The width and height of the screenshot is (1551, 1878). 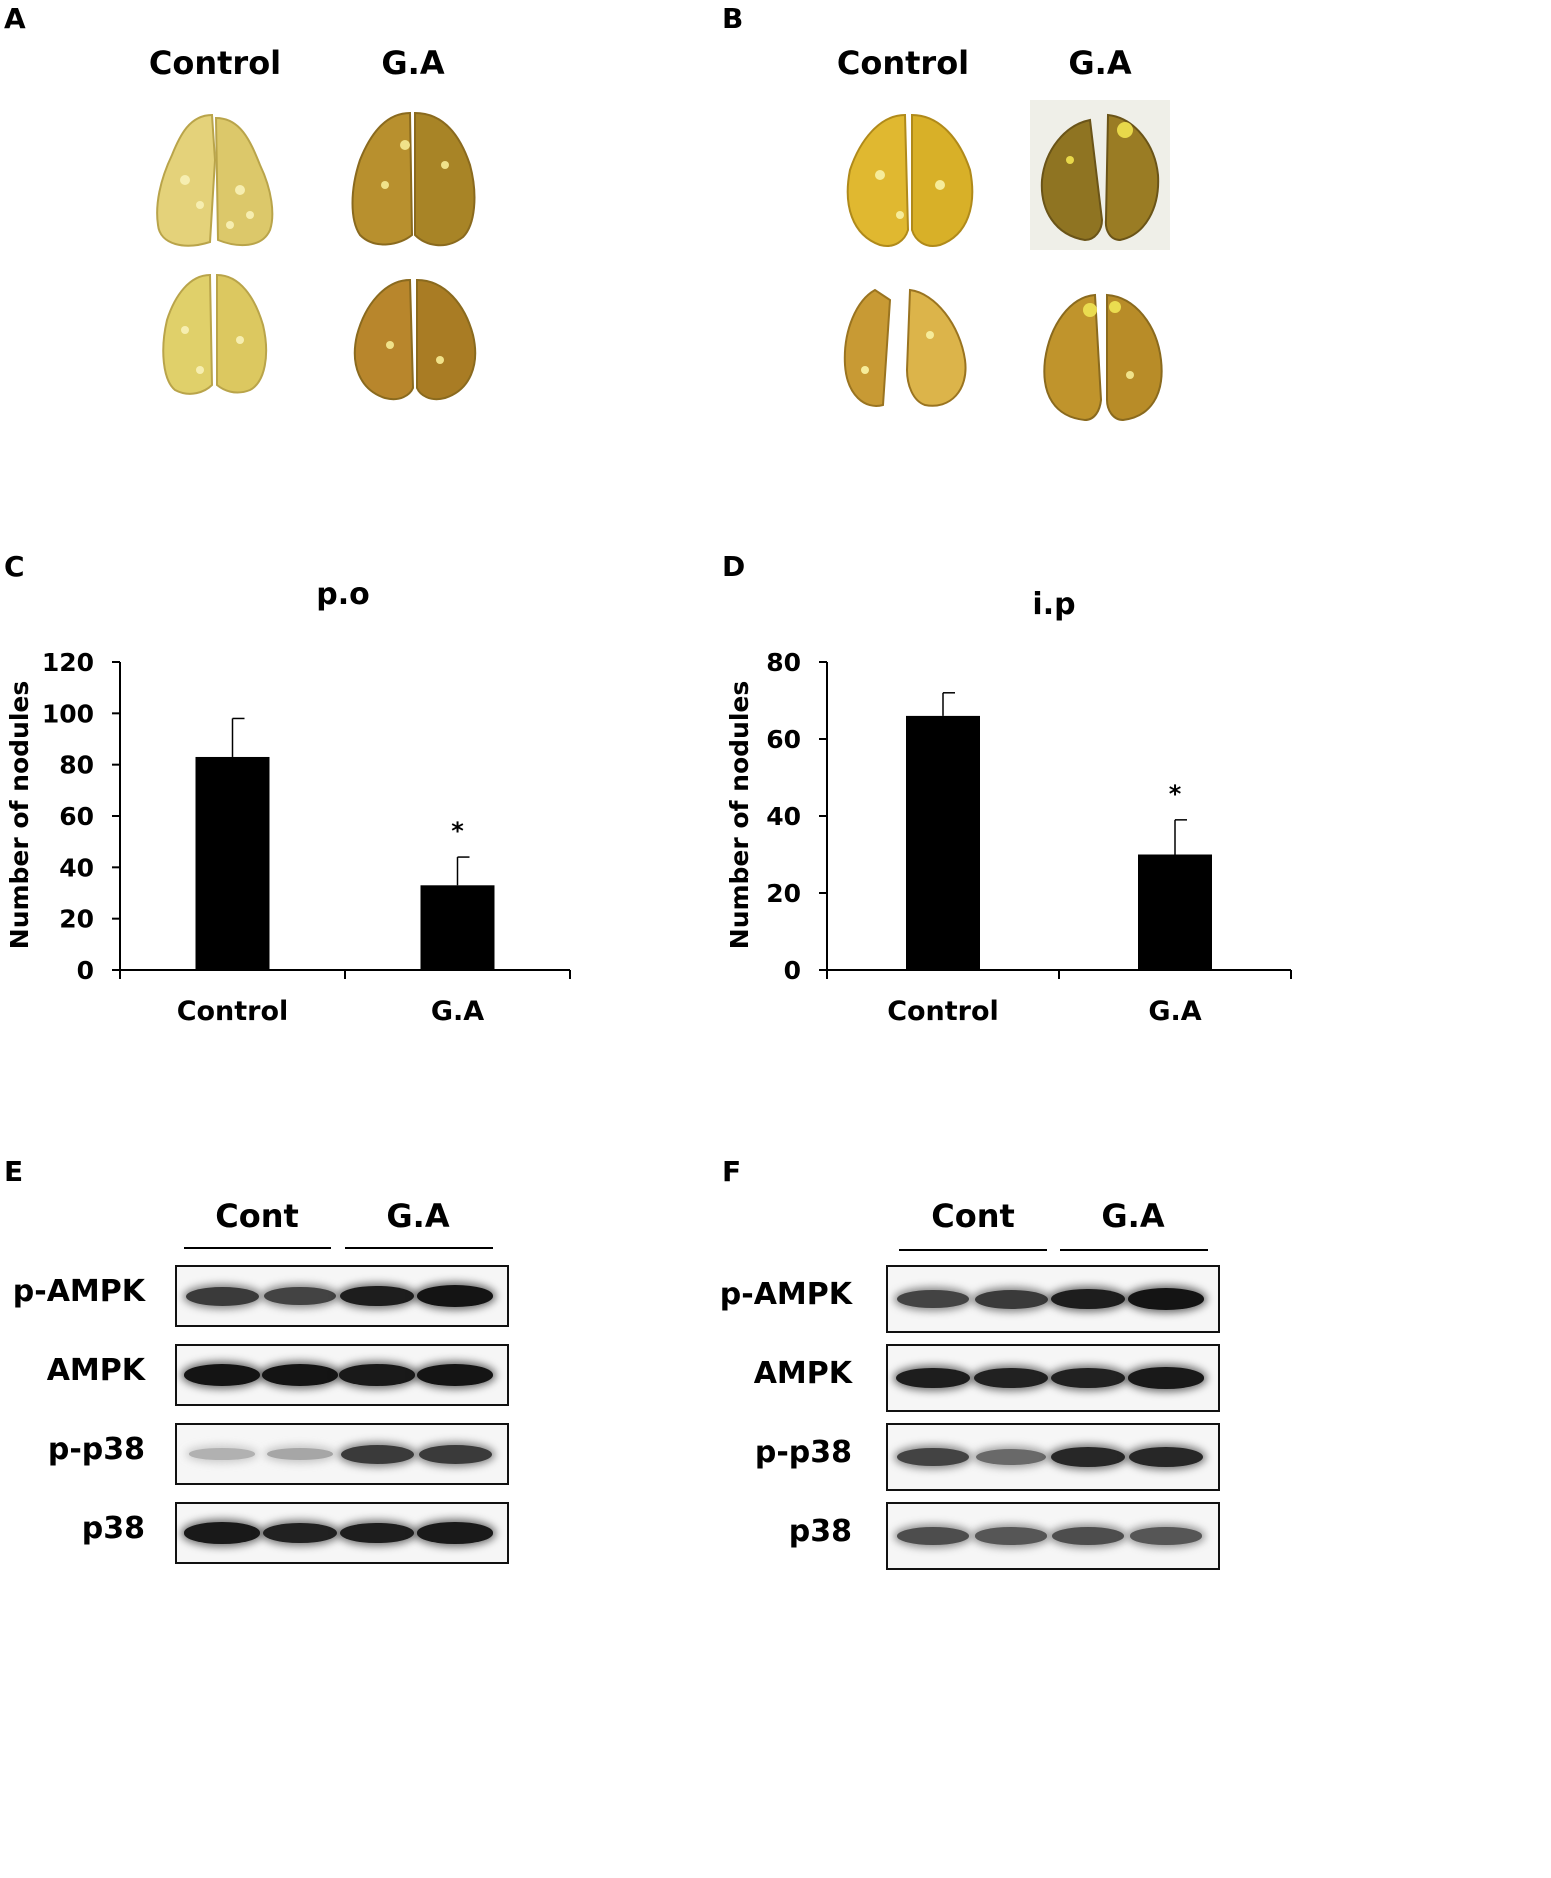 I want to click on chart-c-marks: 0 20 40 60 80 100 120 Control * G.A, so click(x=306, y=837).